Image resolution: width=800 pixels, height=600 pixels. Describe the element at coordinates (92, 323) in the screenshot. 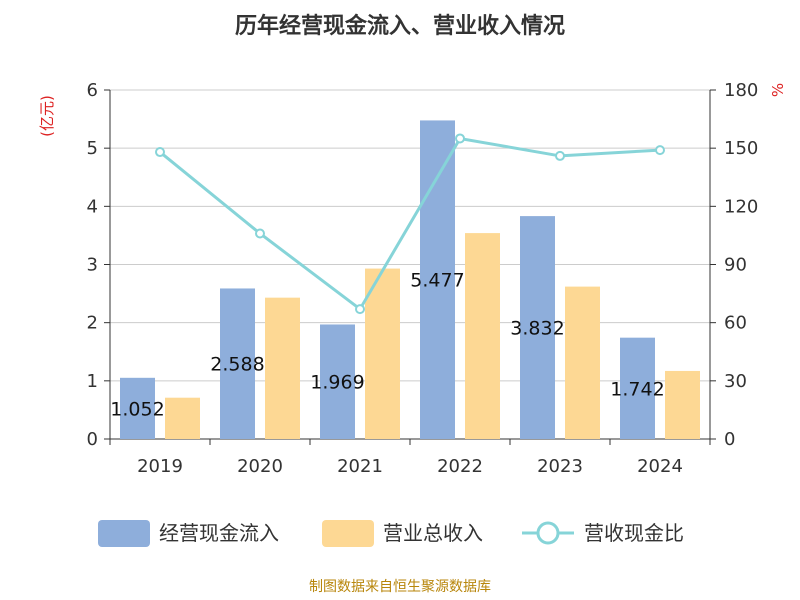

I see `left-axis-tick-label: 2` at that location.